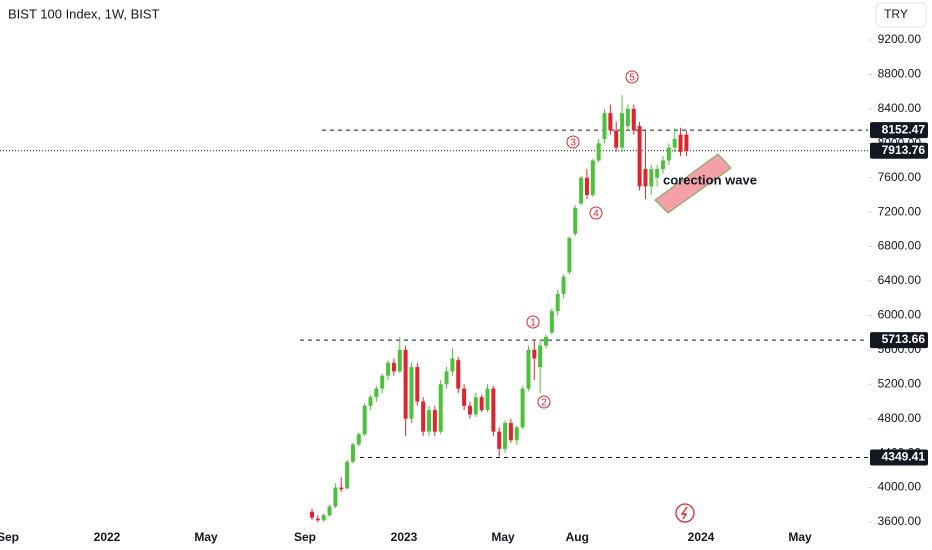  I want to click on y-tick-label: 4800.00, so click(900, 418).